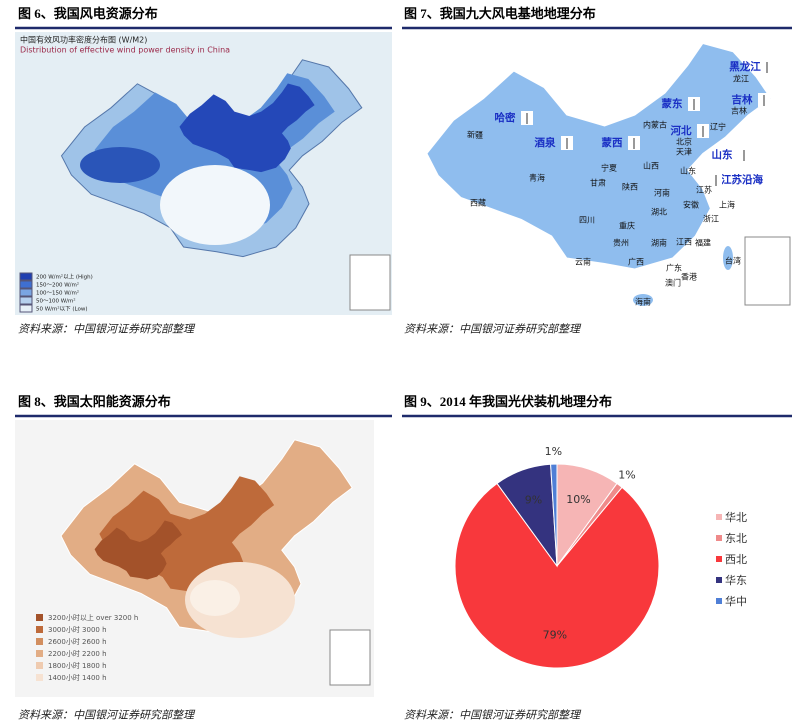 The image size is (797, 728). Describe the element at coordinates (478, 203) in the screenshot. I see `region-label: 西藏` at that location.